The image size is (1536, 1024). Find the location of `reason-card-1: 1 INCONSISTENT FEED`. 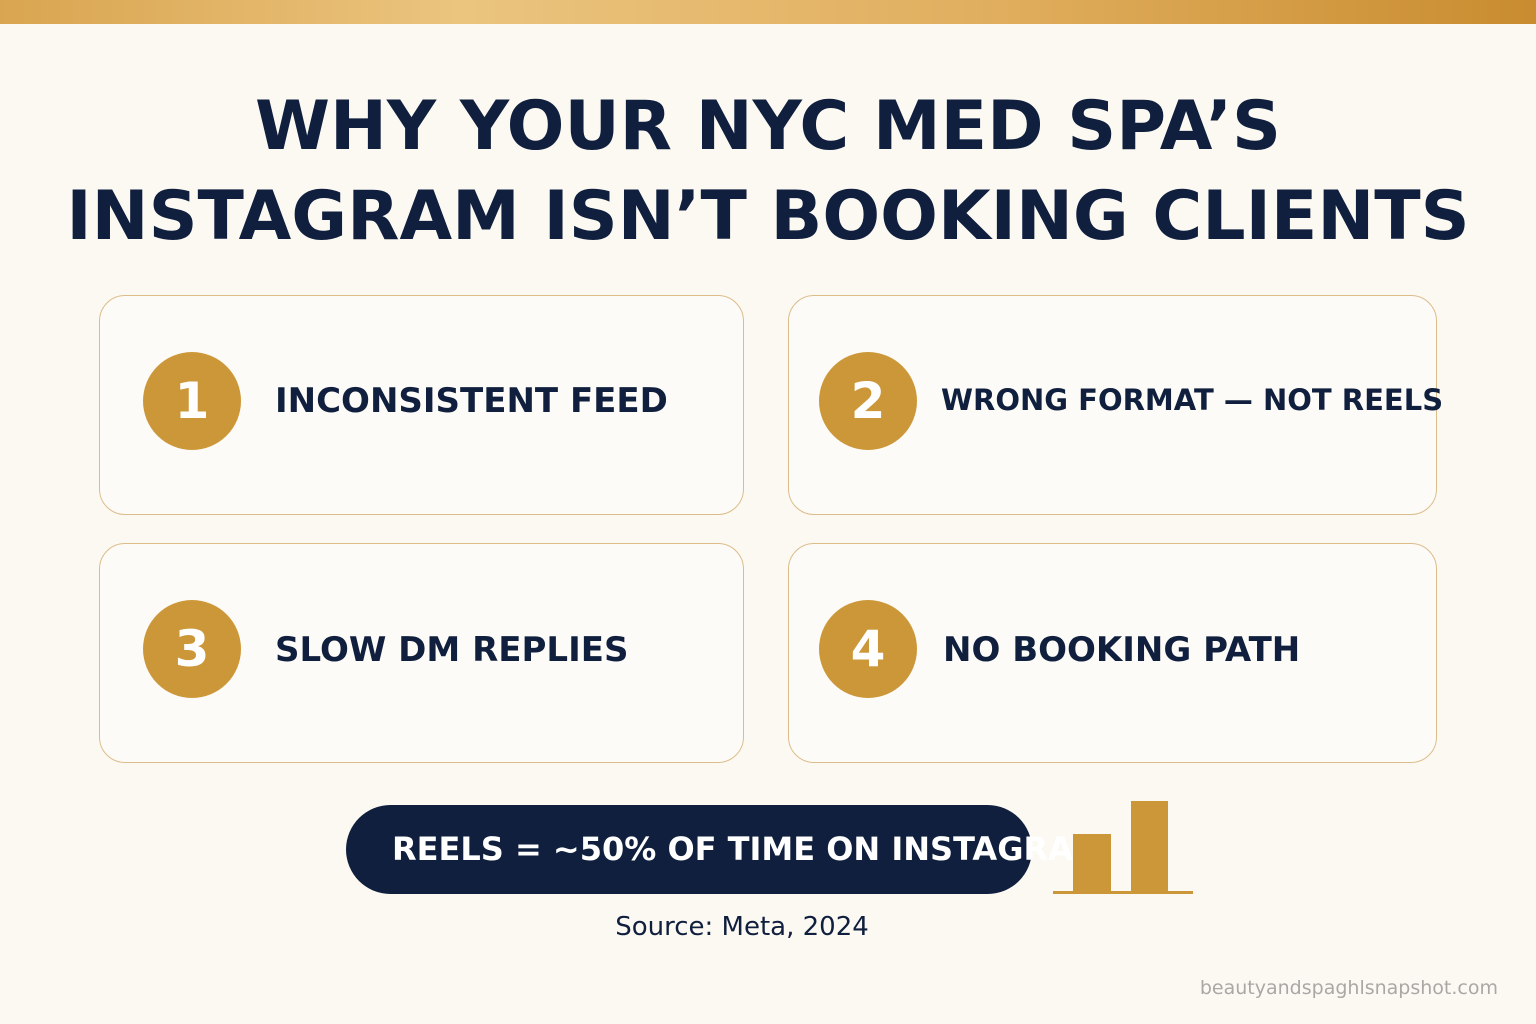

reason-card-1: 1 INCONSISTENT FEED is located at coordinates (421, 405).